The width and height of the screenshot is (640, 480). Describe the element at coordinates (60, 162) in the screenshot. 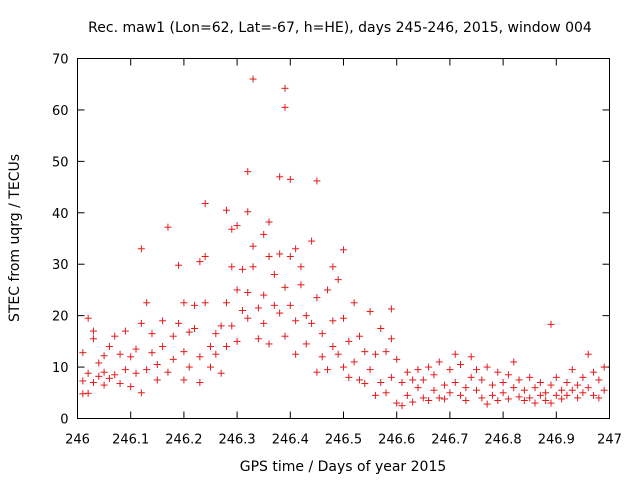

I see `y-tick-label: 50` at that location.